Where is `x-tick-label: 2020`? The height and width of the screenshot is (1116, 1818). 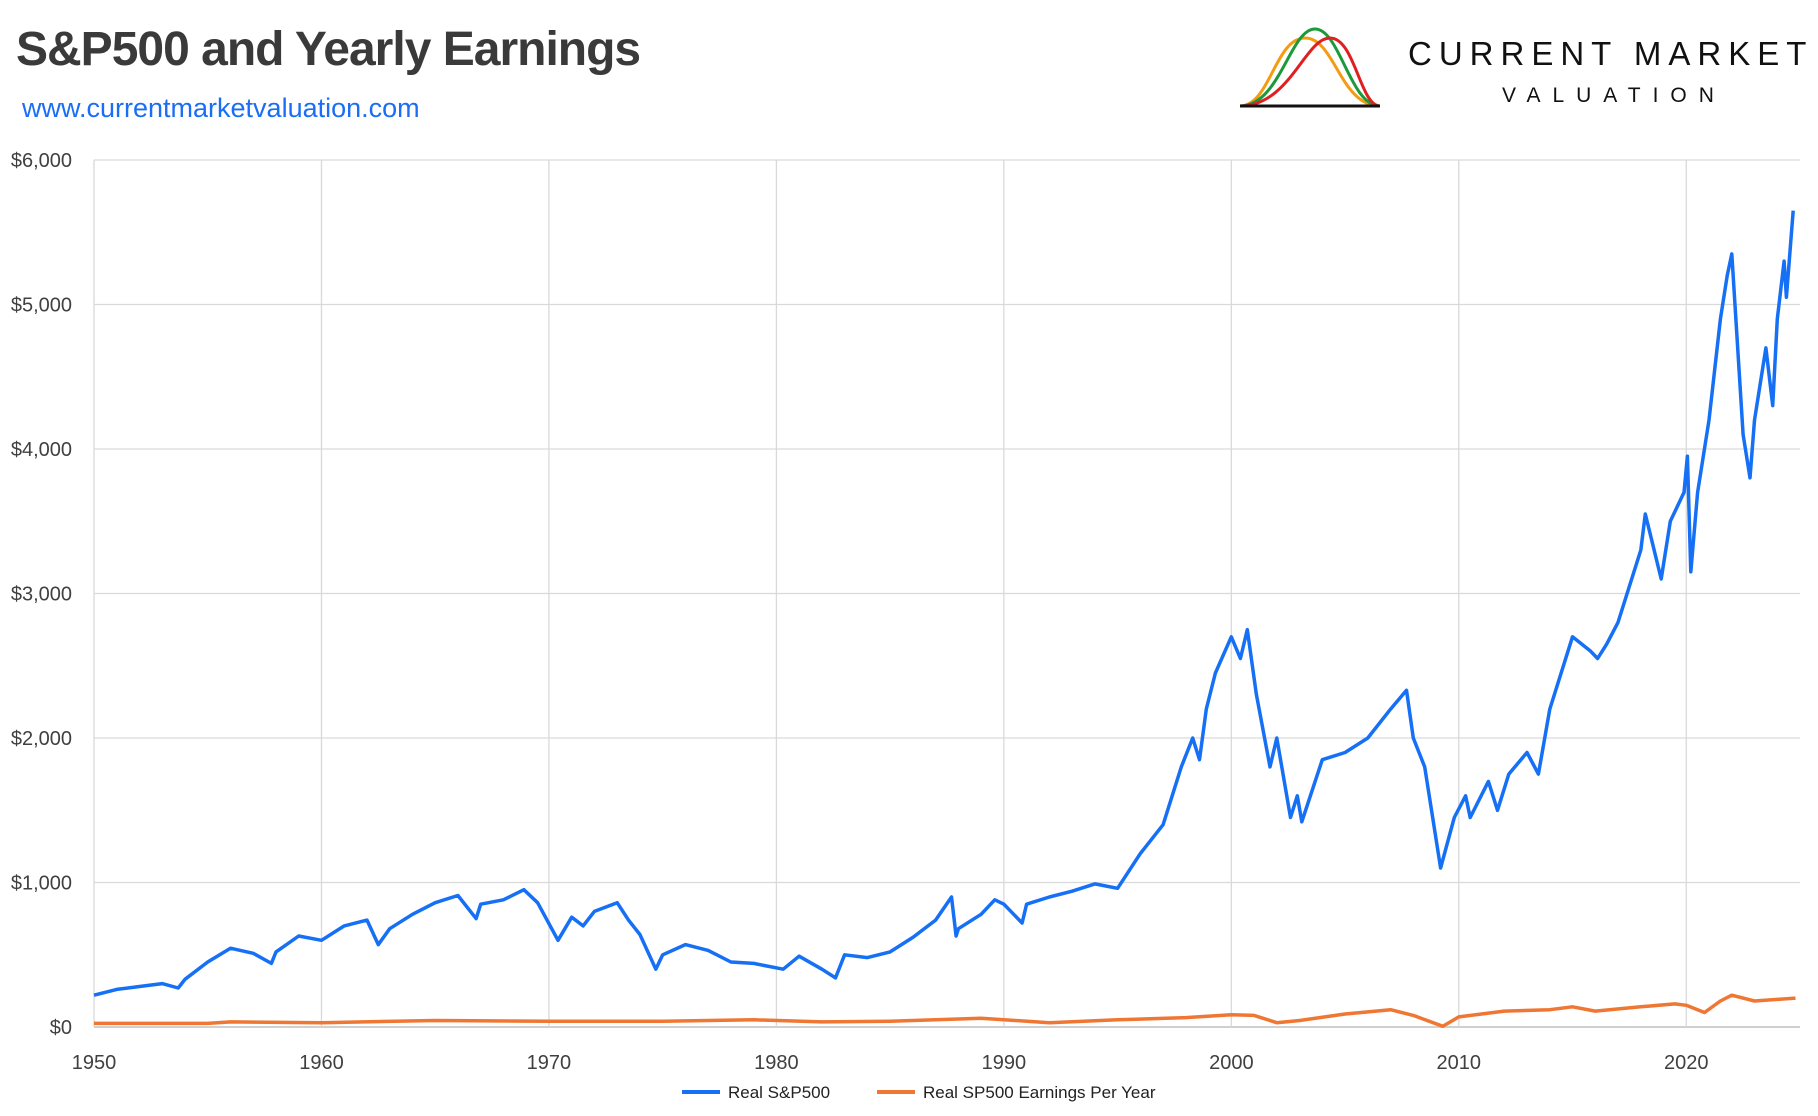
x-tick-label: 2020 is located at coordinates (1686, 1063).